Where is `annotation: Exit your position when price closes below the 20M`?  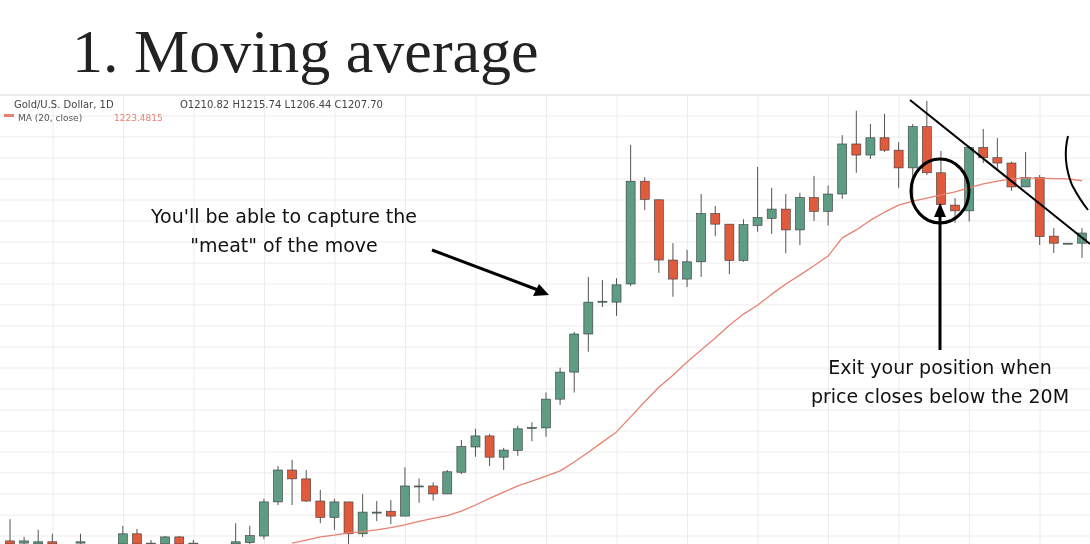 annotation: Exit your position when price closes below the 20M is located at coordinates (940, 381).